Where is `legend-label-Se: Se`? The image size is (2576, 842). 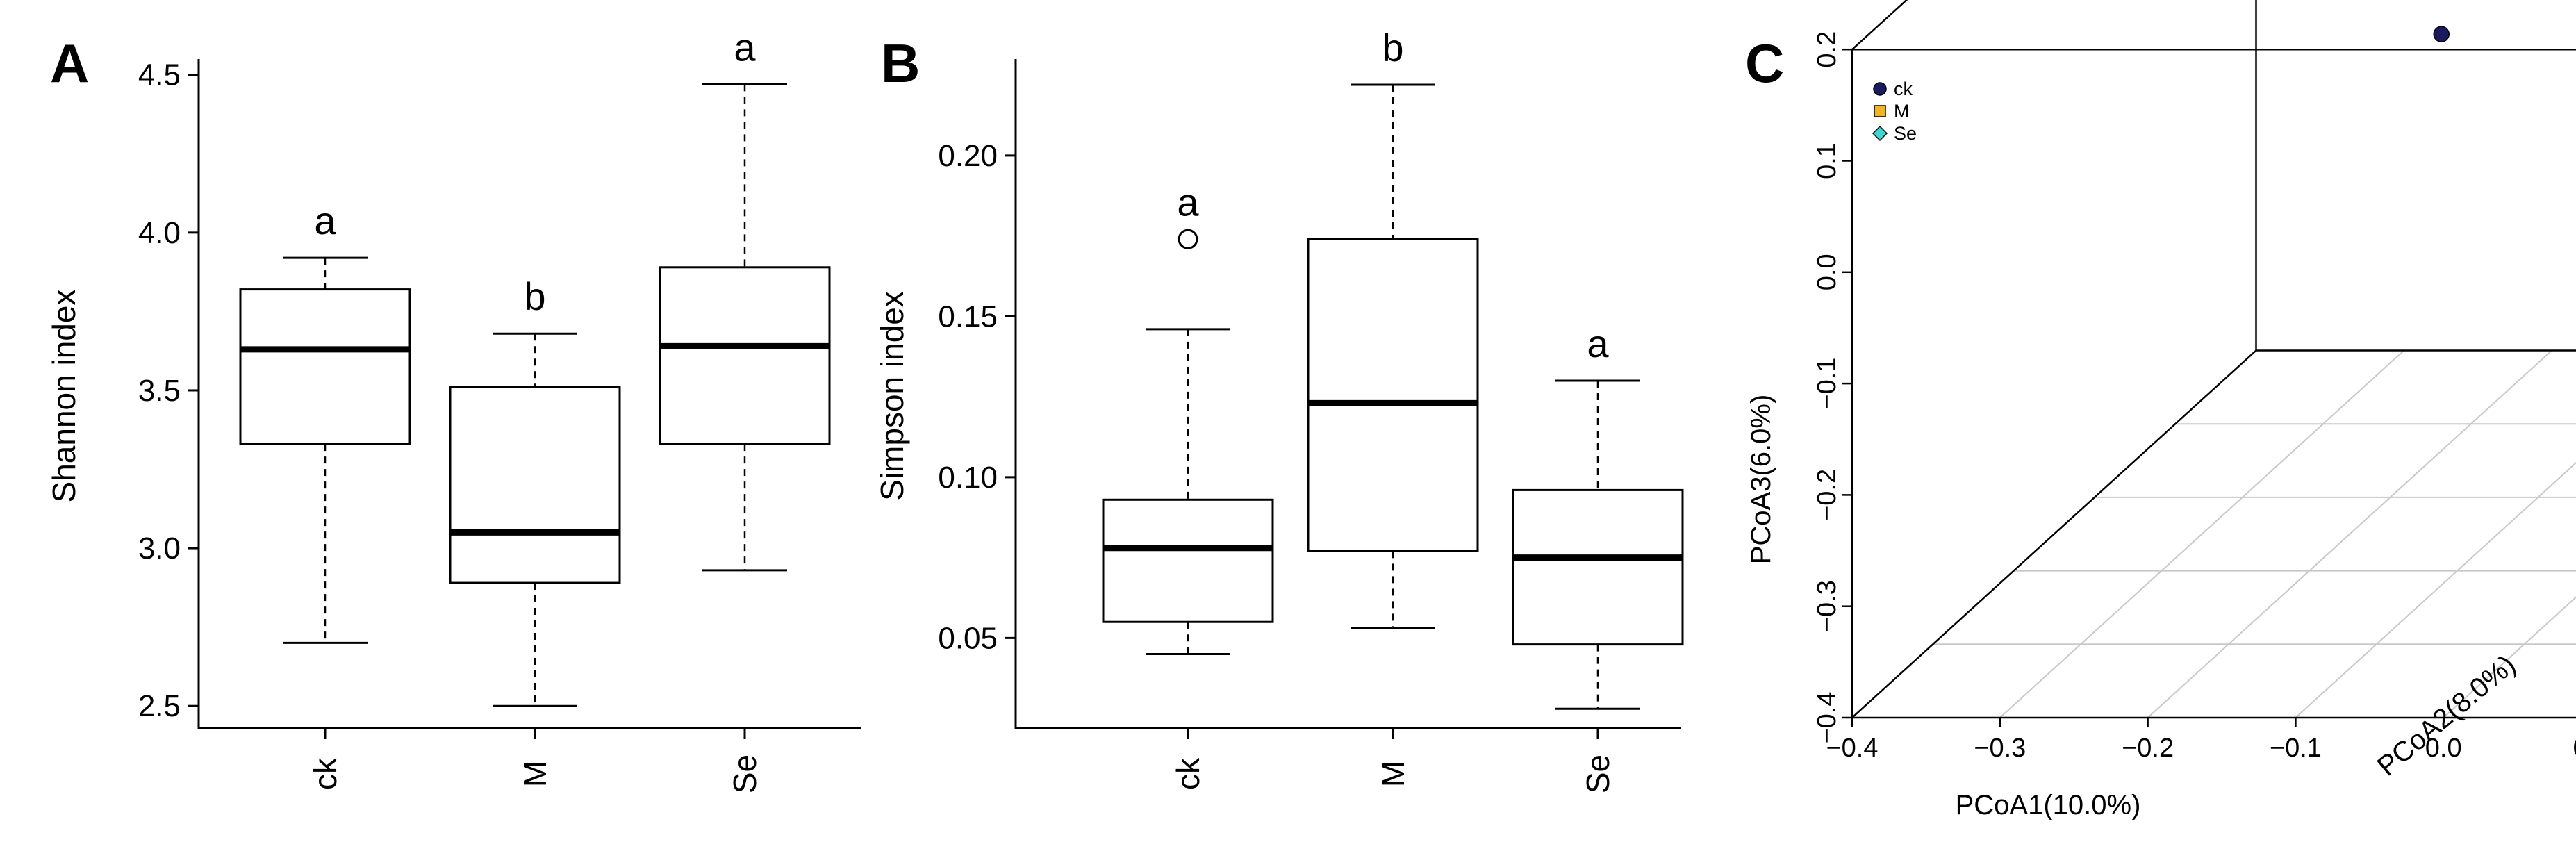
legend-label-Se: Se is located at coordinates (1906, 133).